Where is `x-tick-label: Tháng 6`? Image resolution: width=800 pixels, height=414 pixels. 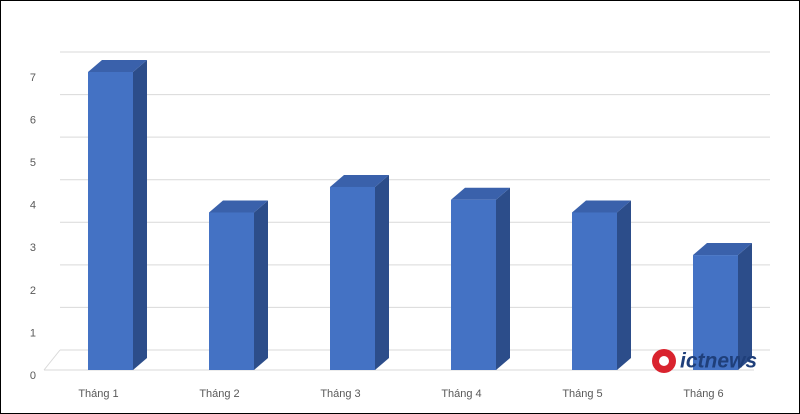 x-tick-label: Tháng 6 is located at coordinates (703, 394).